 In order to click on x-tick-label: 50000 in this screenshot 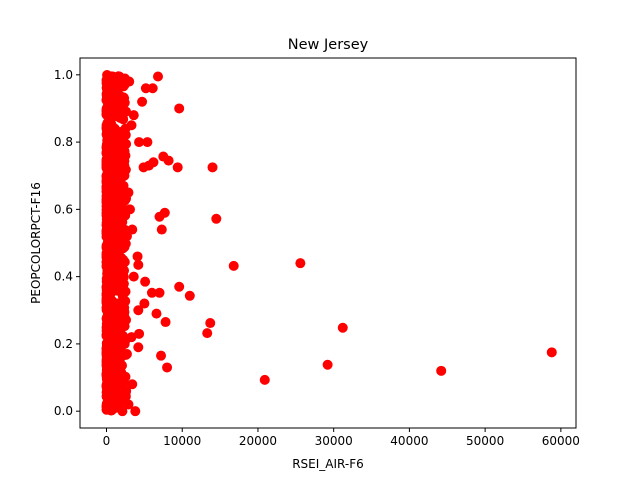, I will do `click(485, 441)`.